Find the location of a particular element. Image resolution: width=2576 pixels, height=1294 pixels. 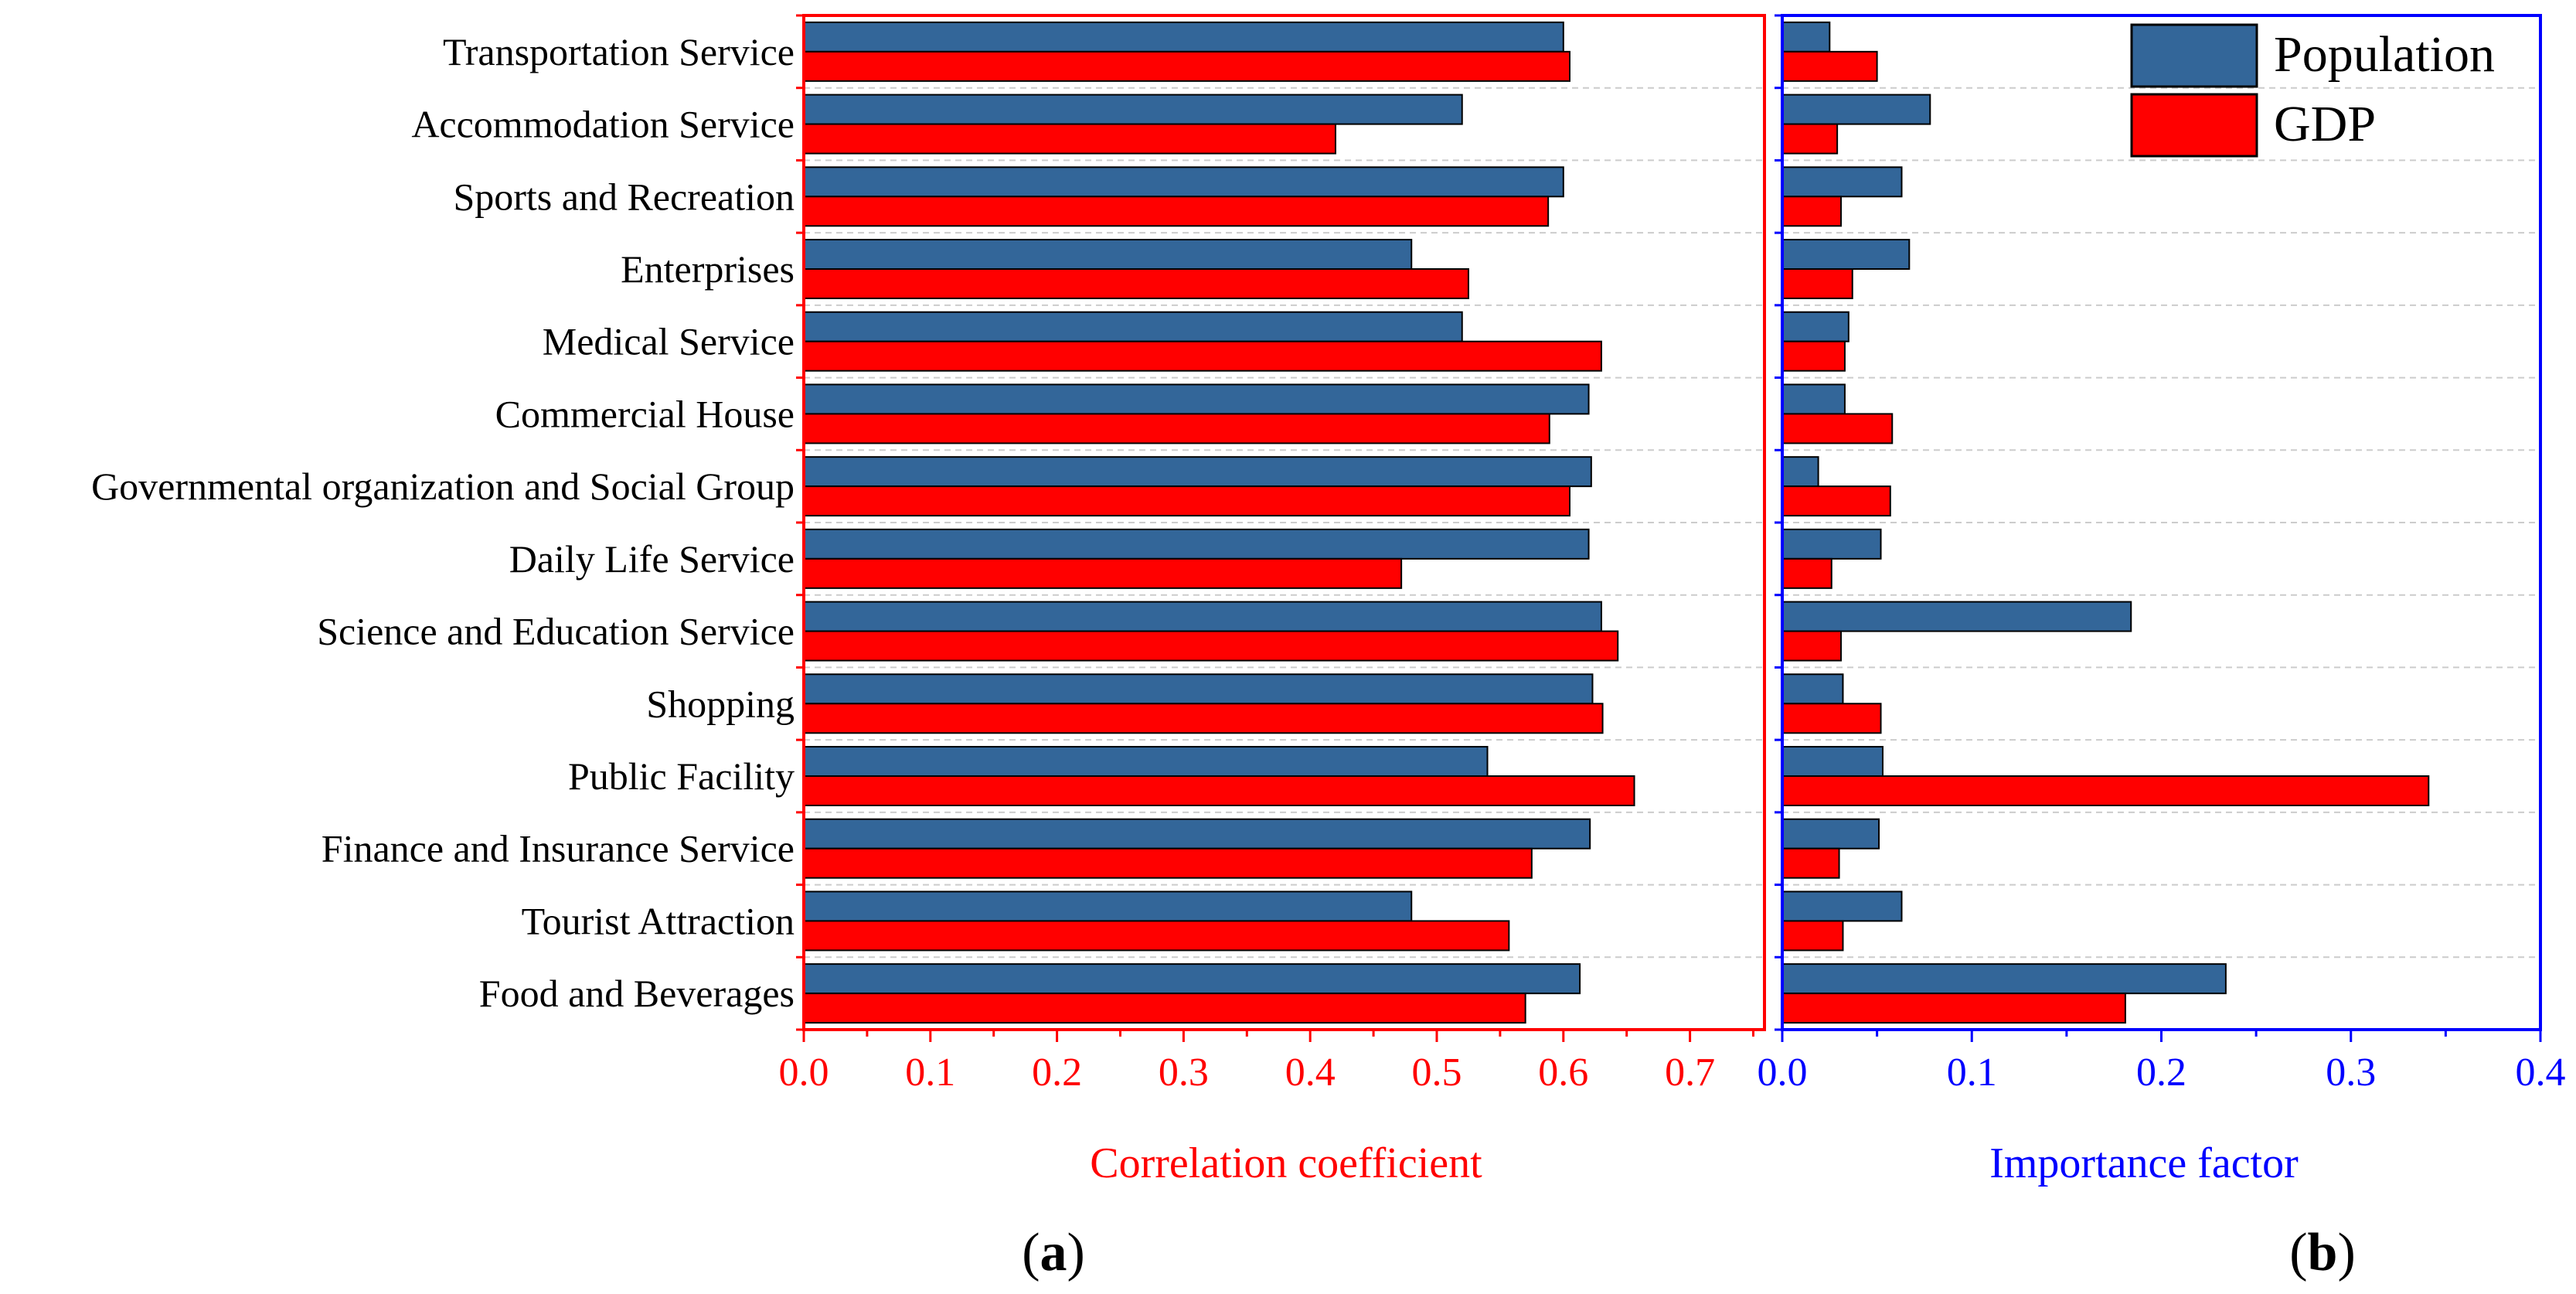

category-label: Enterprises is located at coordinates (708, 269).